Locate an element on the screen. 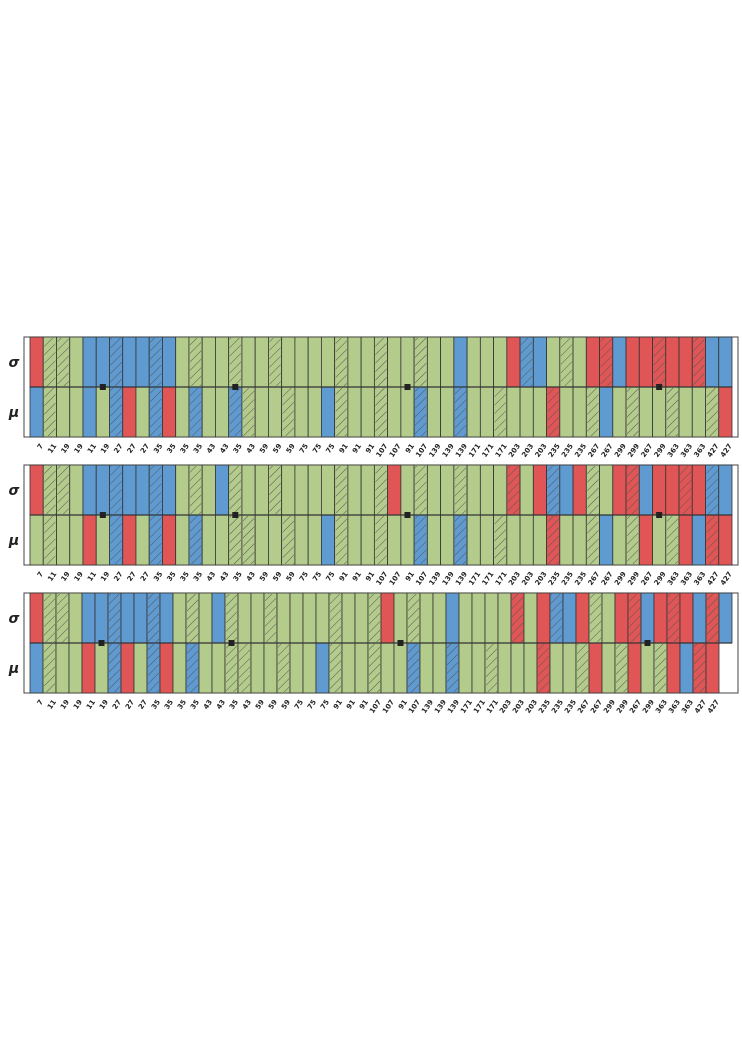 The width and height of the screenshot is (742, 1050). x-tick-label-2: 19 is located at coordinates (66, 576).